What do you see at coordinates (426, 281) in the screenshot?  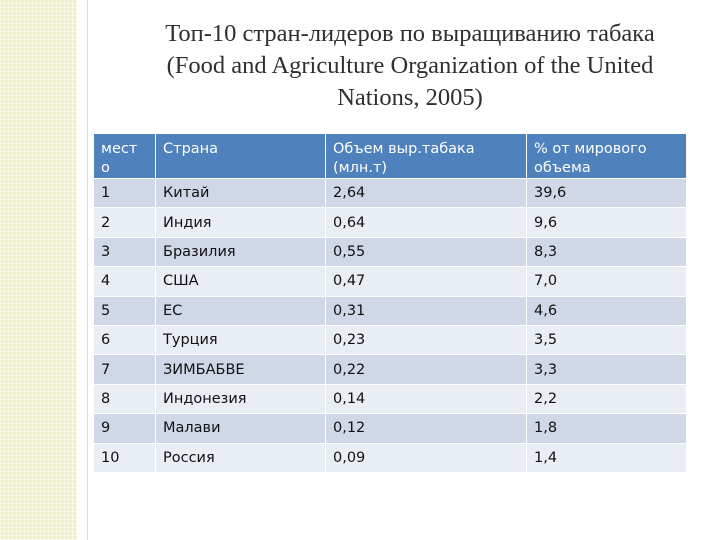 I see `cell-volume: 0,47` at bounding box center [426, 281].